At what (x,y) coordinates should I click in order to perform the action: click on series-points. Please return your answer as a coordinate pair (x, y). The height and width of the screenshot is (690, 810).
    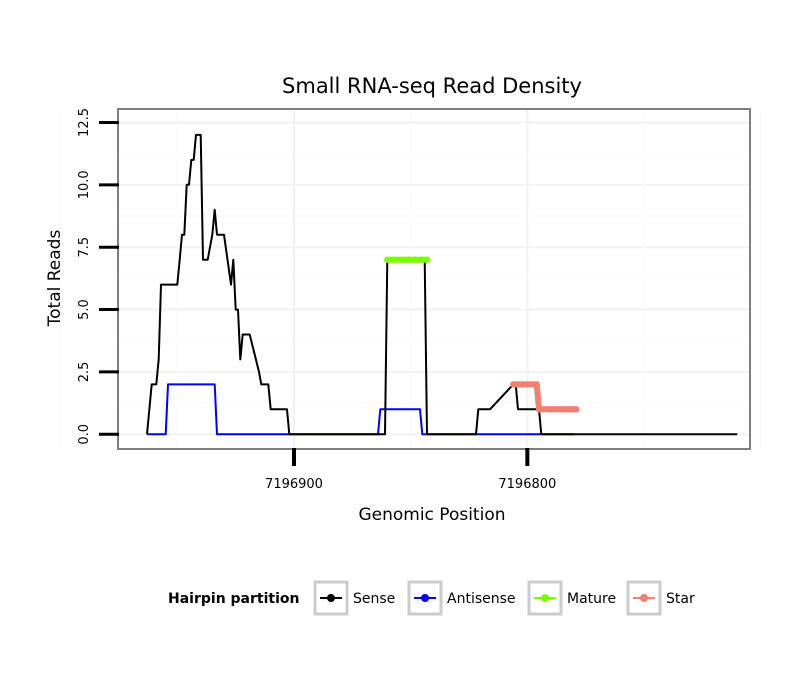
    Looking at the image, I should click on (482, 334).